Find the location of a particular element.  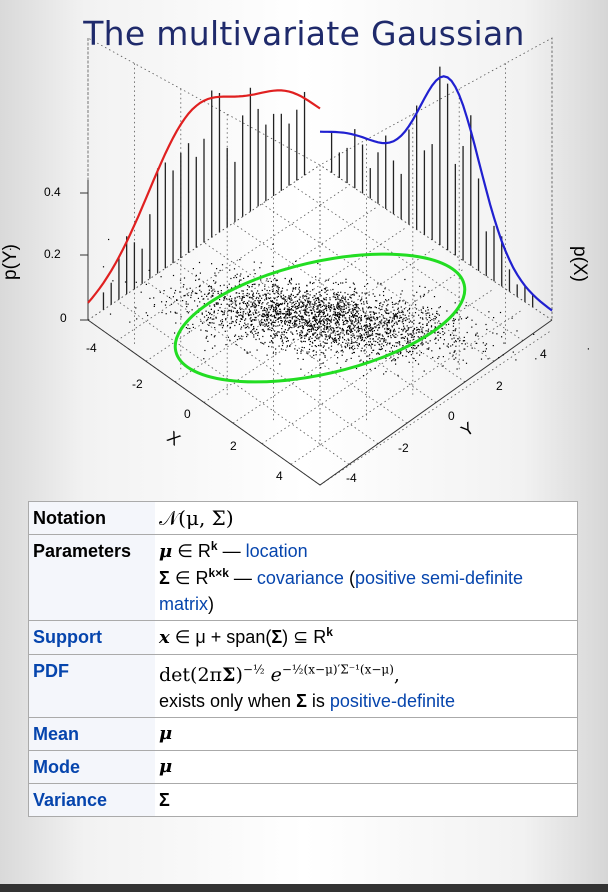

label-mean: Mean is located at coordinates (91, 734).